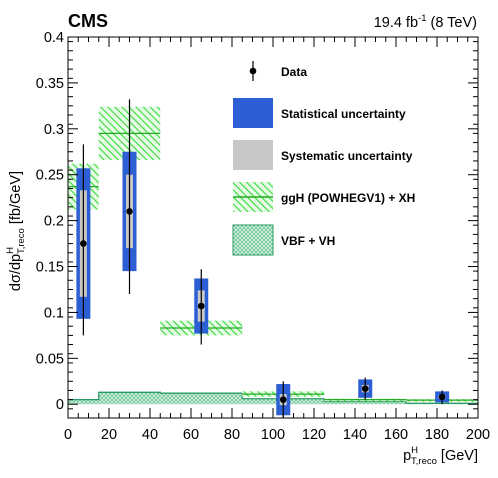  I want to click on y-tick-label: 0.05, so click(50, 359).